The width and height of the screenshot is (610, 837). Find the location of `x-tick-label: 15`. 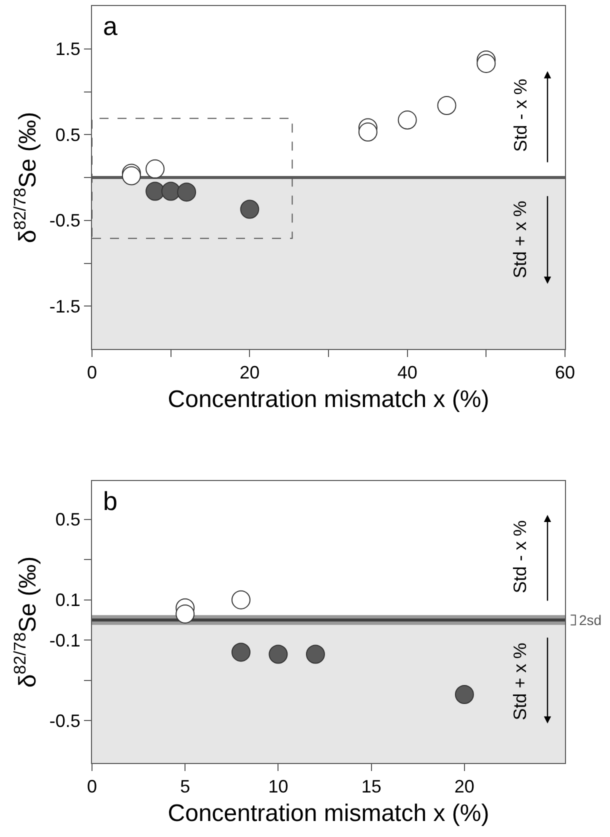

x-tick-label: 15 is located at coordinates (371, 786).